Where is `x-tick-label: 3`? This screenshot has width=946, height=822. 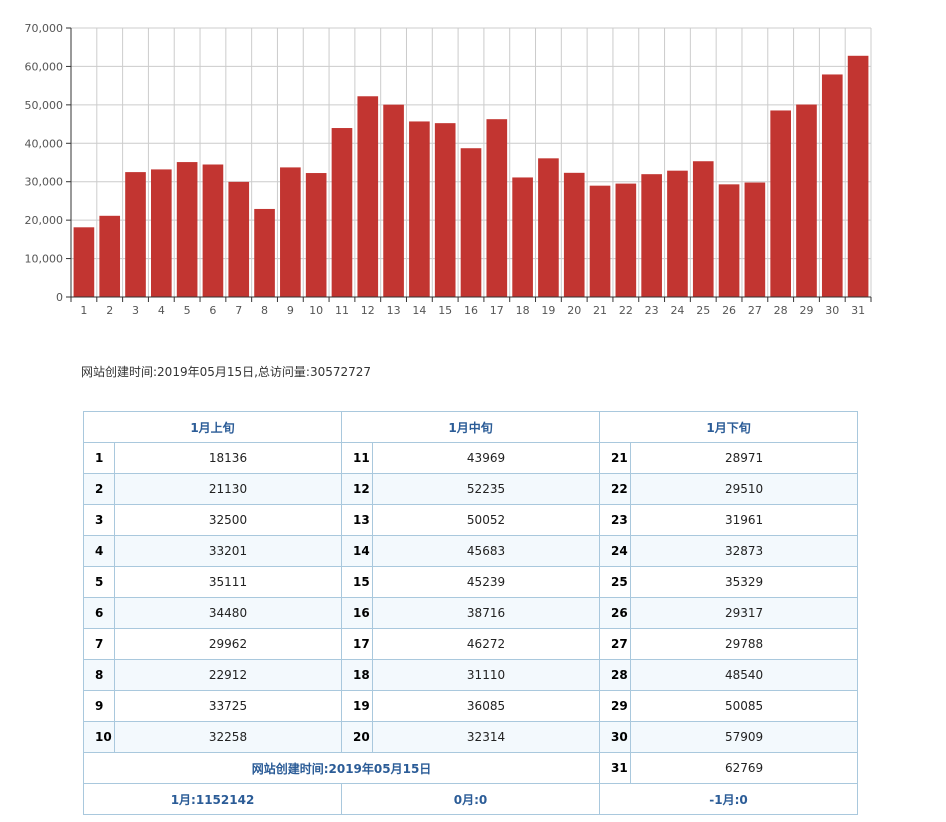
x-tick-label: 3 is located at coordinates (135, 310).